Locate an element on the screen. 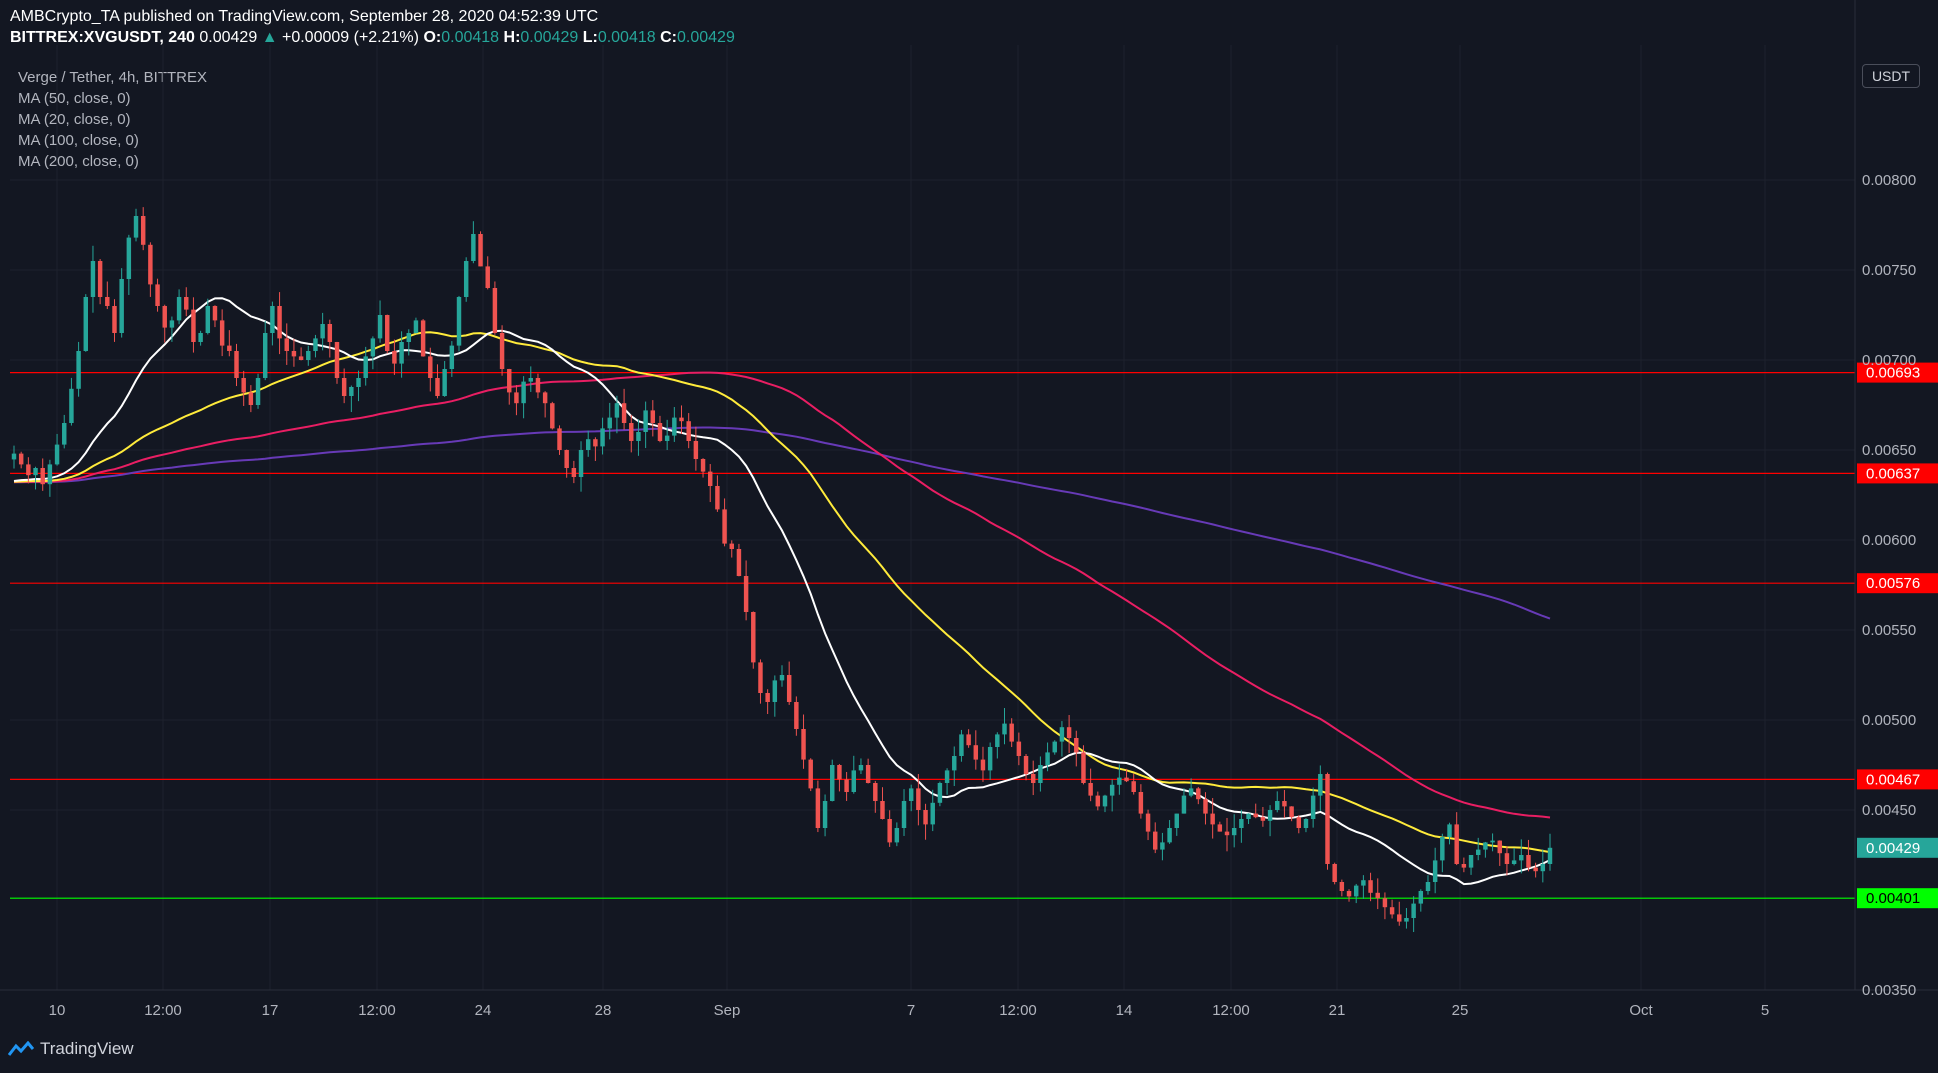 This screenshot has height=1073, width=1938. series-title: Verge / Tether, 4h, BITTREX is located at coordinates (112, 77).